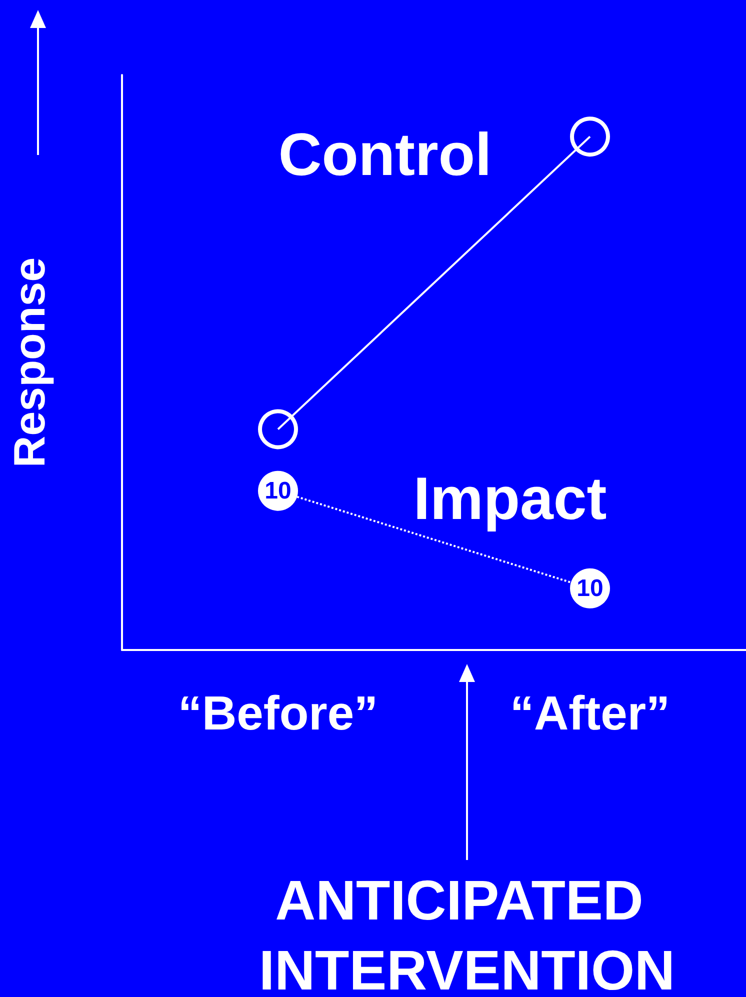 This screenshot has height=997, width=746. Describe the element at coordinates (510, 498) in the screenshot. I see `series-label: Impact` at that location.